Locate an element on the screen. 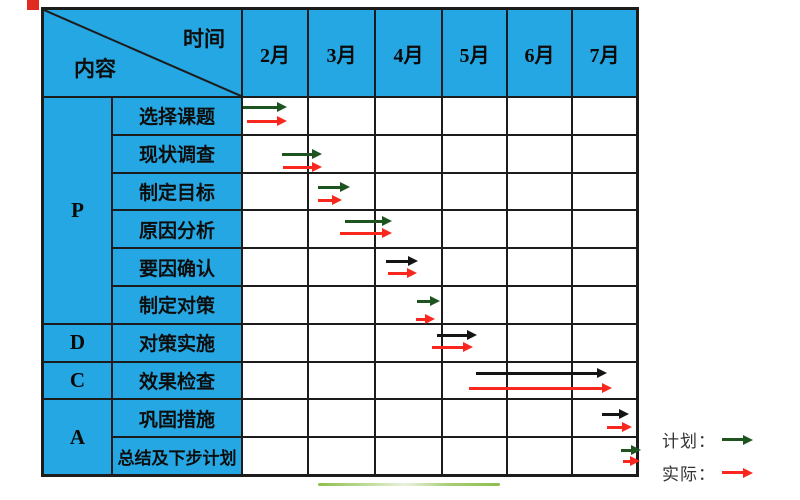  phase-label: D is located at coordinates (77, 342).